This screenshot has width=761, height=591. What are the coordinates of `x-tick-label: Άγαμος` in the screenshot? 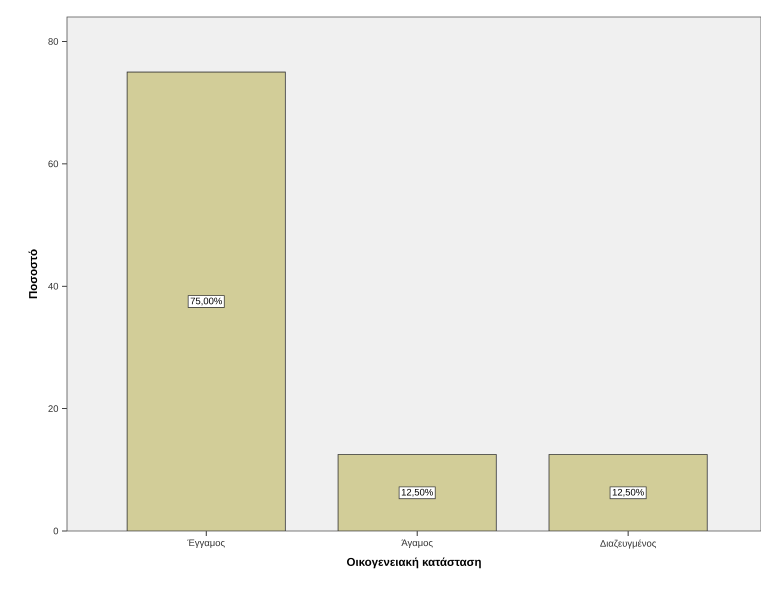 It's located at (417, 544).